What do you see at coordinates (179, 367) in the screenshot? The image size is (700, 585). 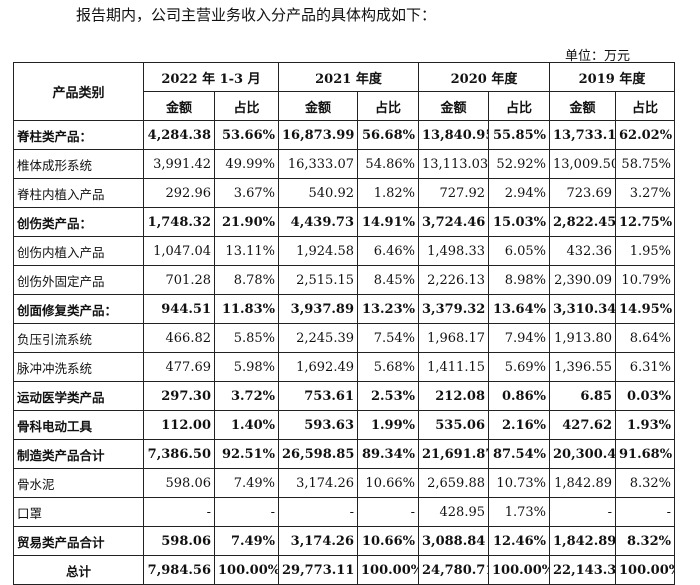 I see `amount-cell: 477.69` at bounding box center [179, 367].